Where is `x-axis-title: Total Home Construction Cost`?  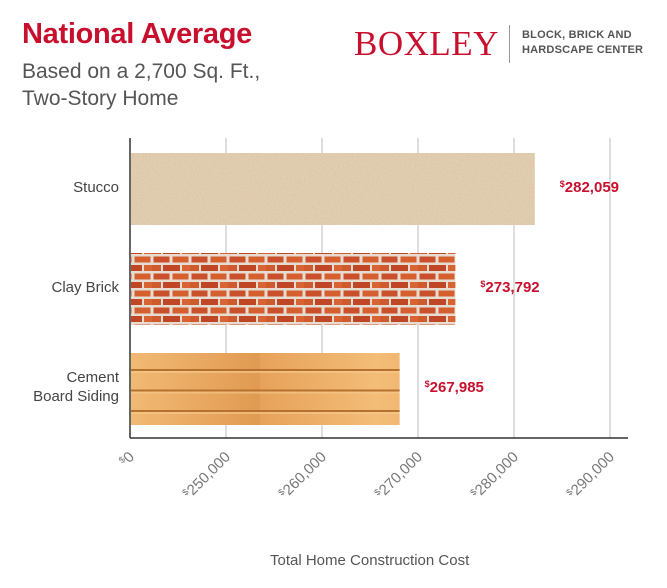 x-axis-title: Total Home Construction Cost is located at coordinates (370, 560).